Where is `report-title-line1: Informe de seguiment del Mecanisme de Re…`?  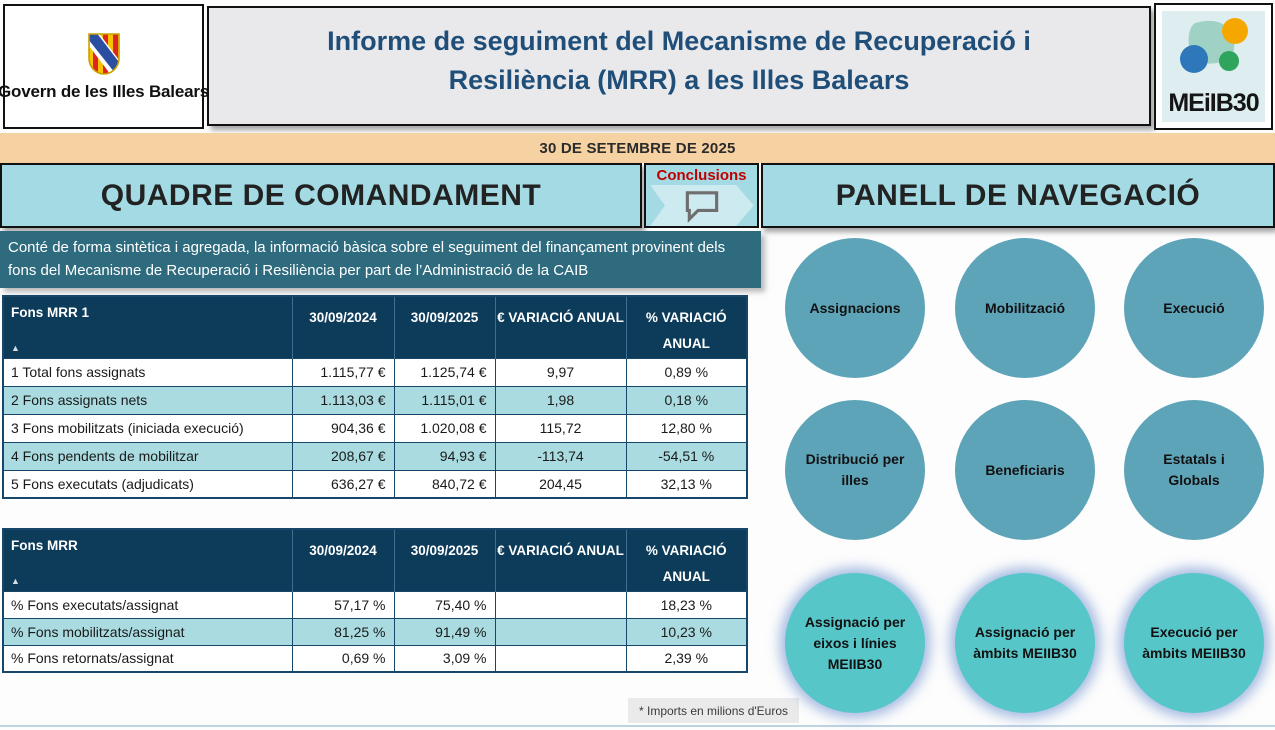
report-title-line1: Informe de seguiment del Mecanisme de Re… is located at coordinates (679, 41).